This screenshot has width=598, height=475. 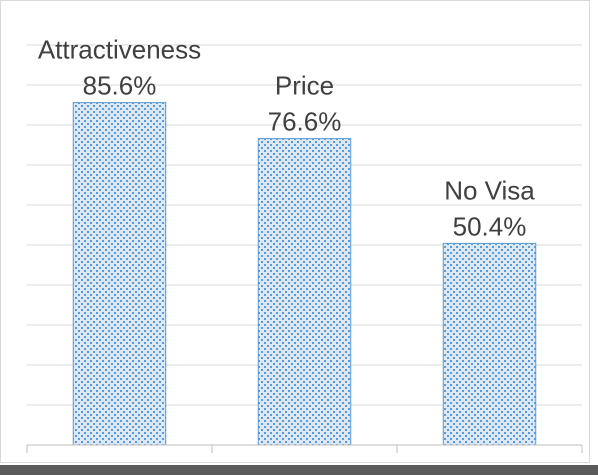 What do you see at coordinates (304, 86) in the screenshot?
I see `category-label: Price` at bounding box center [304, 86].